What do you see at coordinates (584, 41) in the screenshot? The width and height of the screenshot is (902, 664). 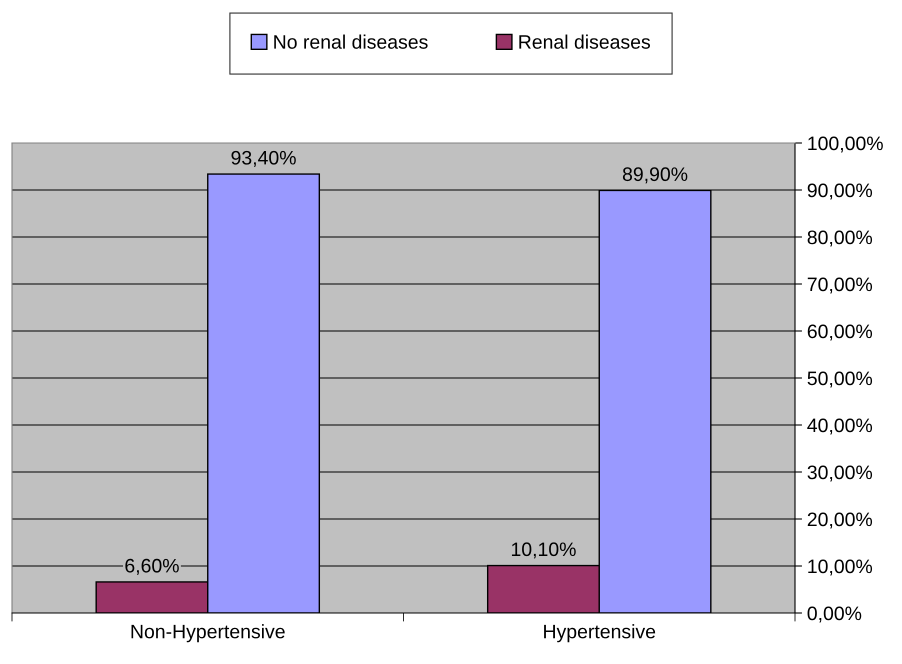 I see `legend-label: Renal diseases` at bounding box center [584, 41].